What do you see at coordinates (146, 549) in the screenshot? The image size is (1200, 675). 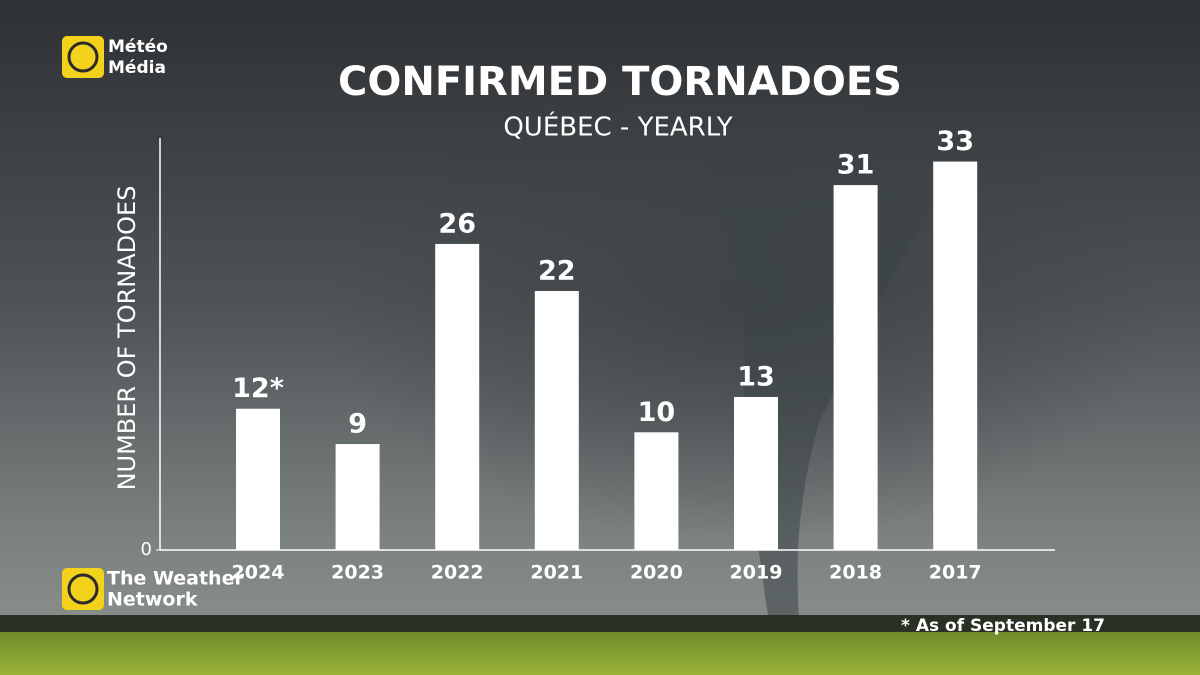 I see `y-tick-label: 0` at bounding box center [146, 549].